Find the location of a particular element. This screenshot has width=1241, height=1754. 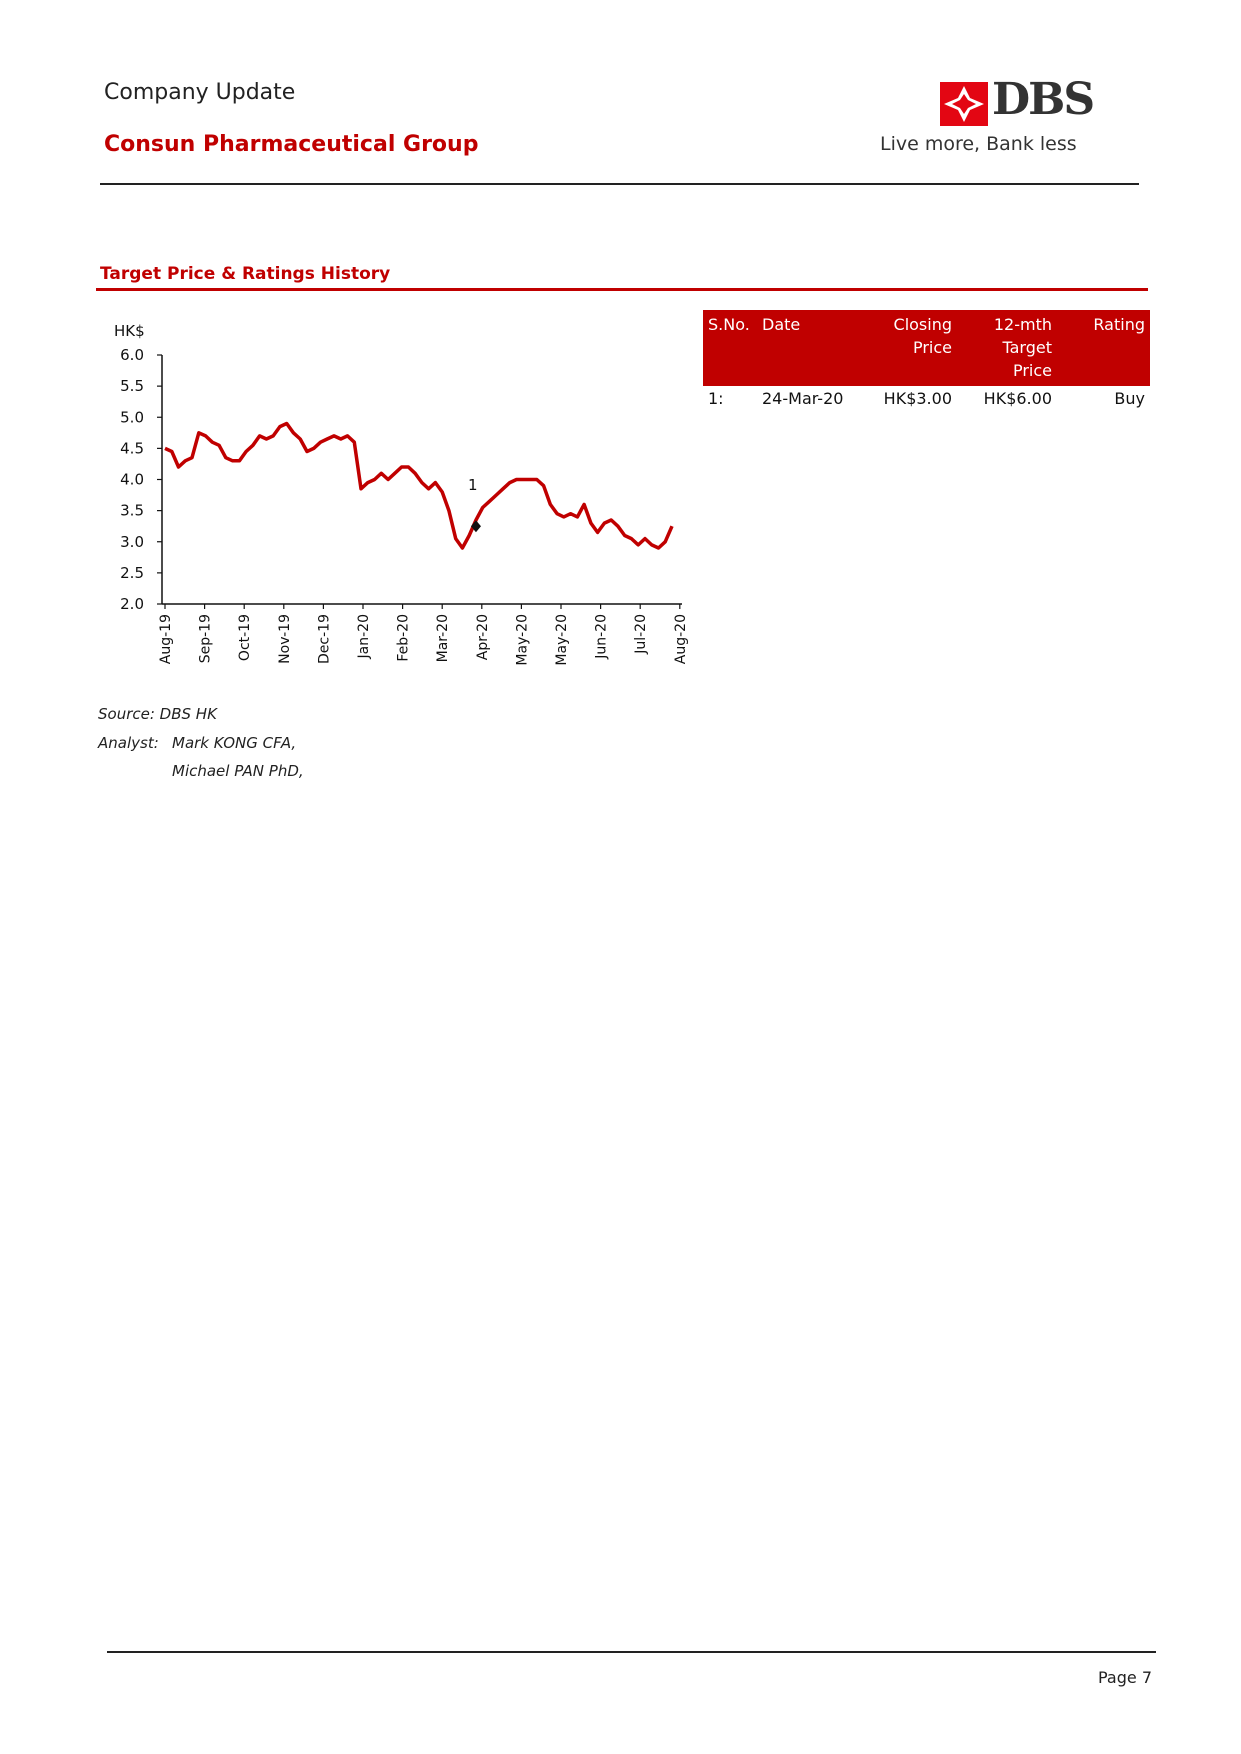

y-tick-label: 5.5 is located at coordinates (132, 386).